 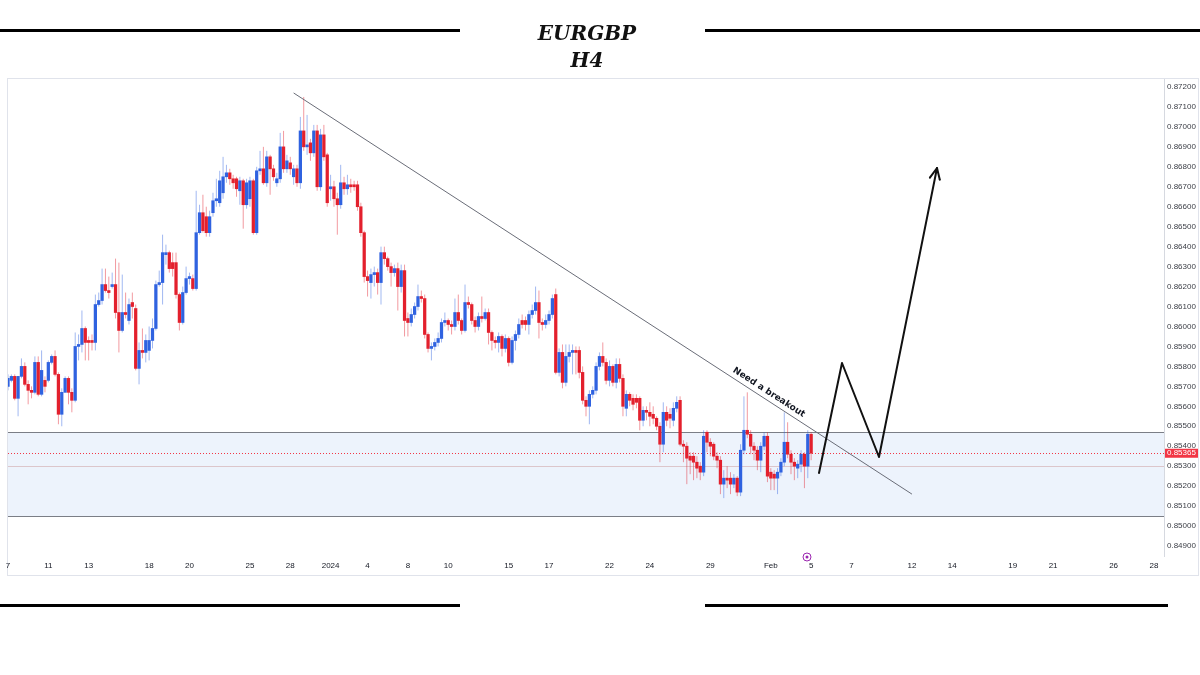 I want to click on x-tick-label: 8, so click(x=408, y=565).